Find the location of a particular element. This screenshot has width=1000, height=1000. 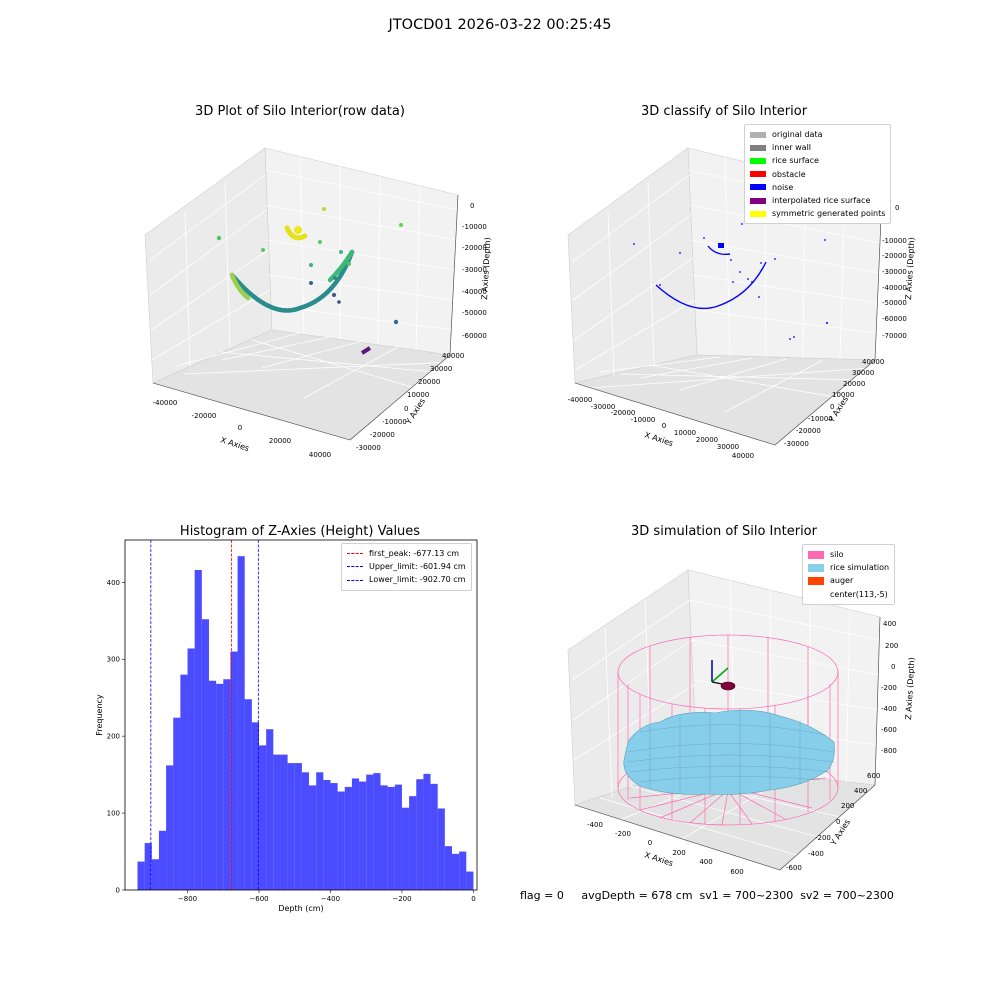

raw-z-tick: 0 is located at coordinates (472, 206).